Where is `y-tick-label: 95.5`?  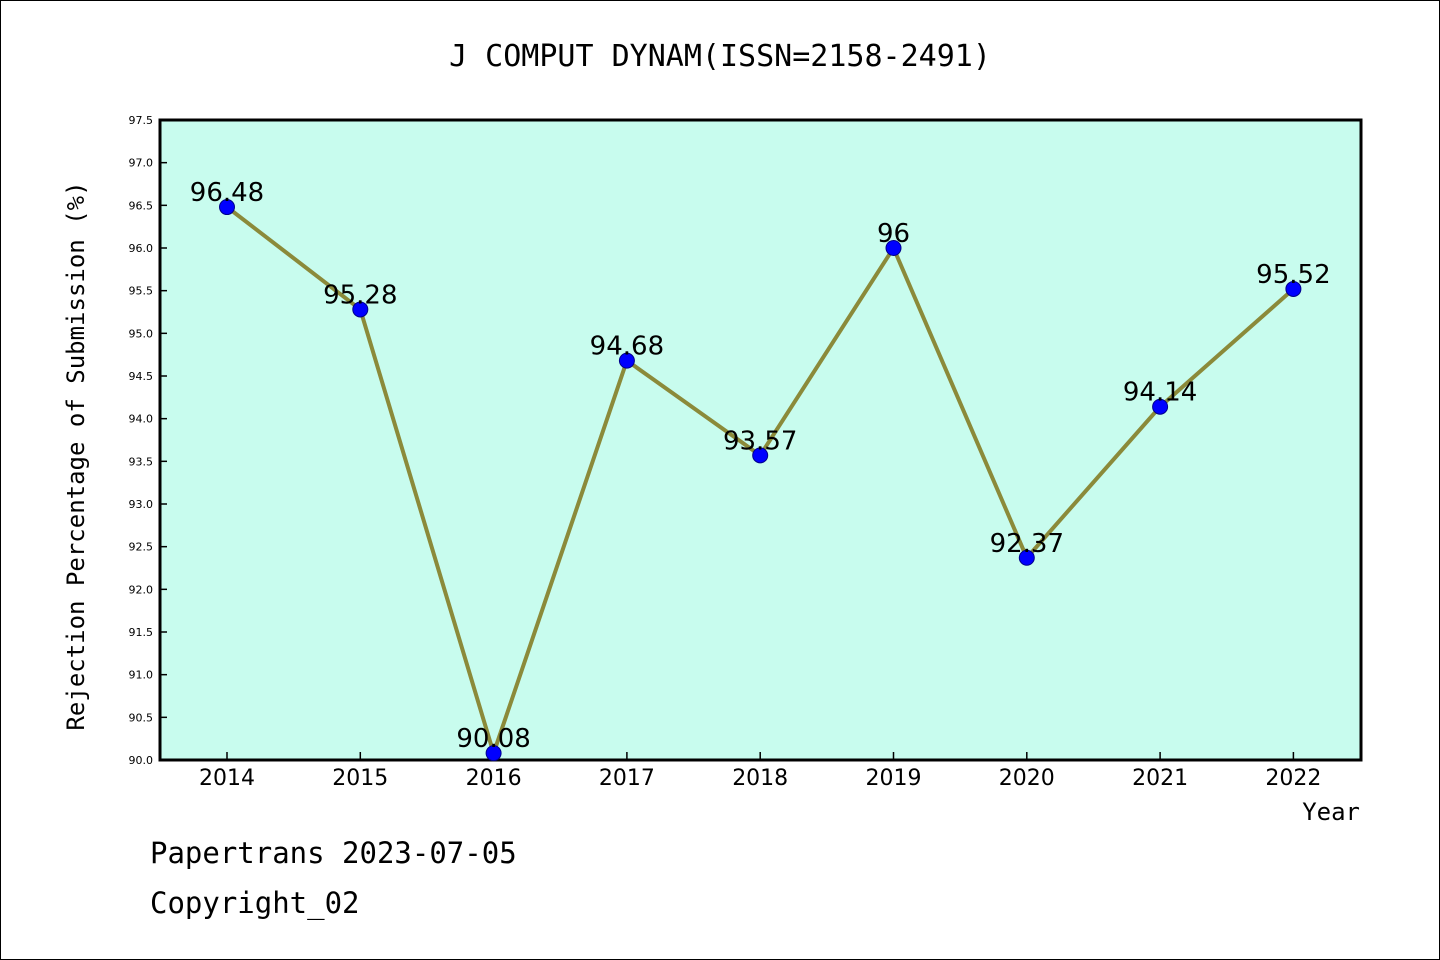 y-tick-label: 95.5 is located at coordinates (141, 291).